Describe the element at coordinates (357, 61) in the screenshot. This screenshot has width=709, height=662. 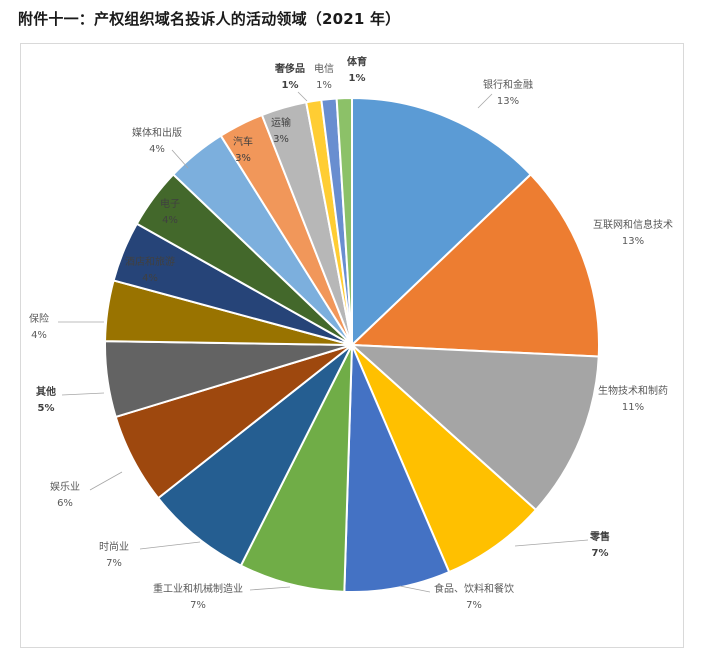
I see `slice-name-label: 体育` at that location.